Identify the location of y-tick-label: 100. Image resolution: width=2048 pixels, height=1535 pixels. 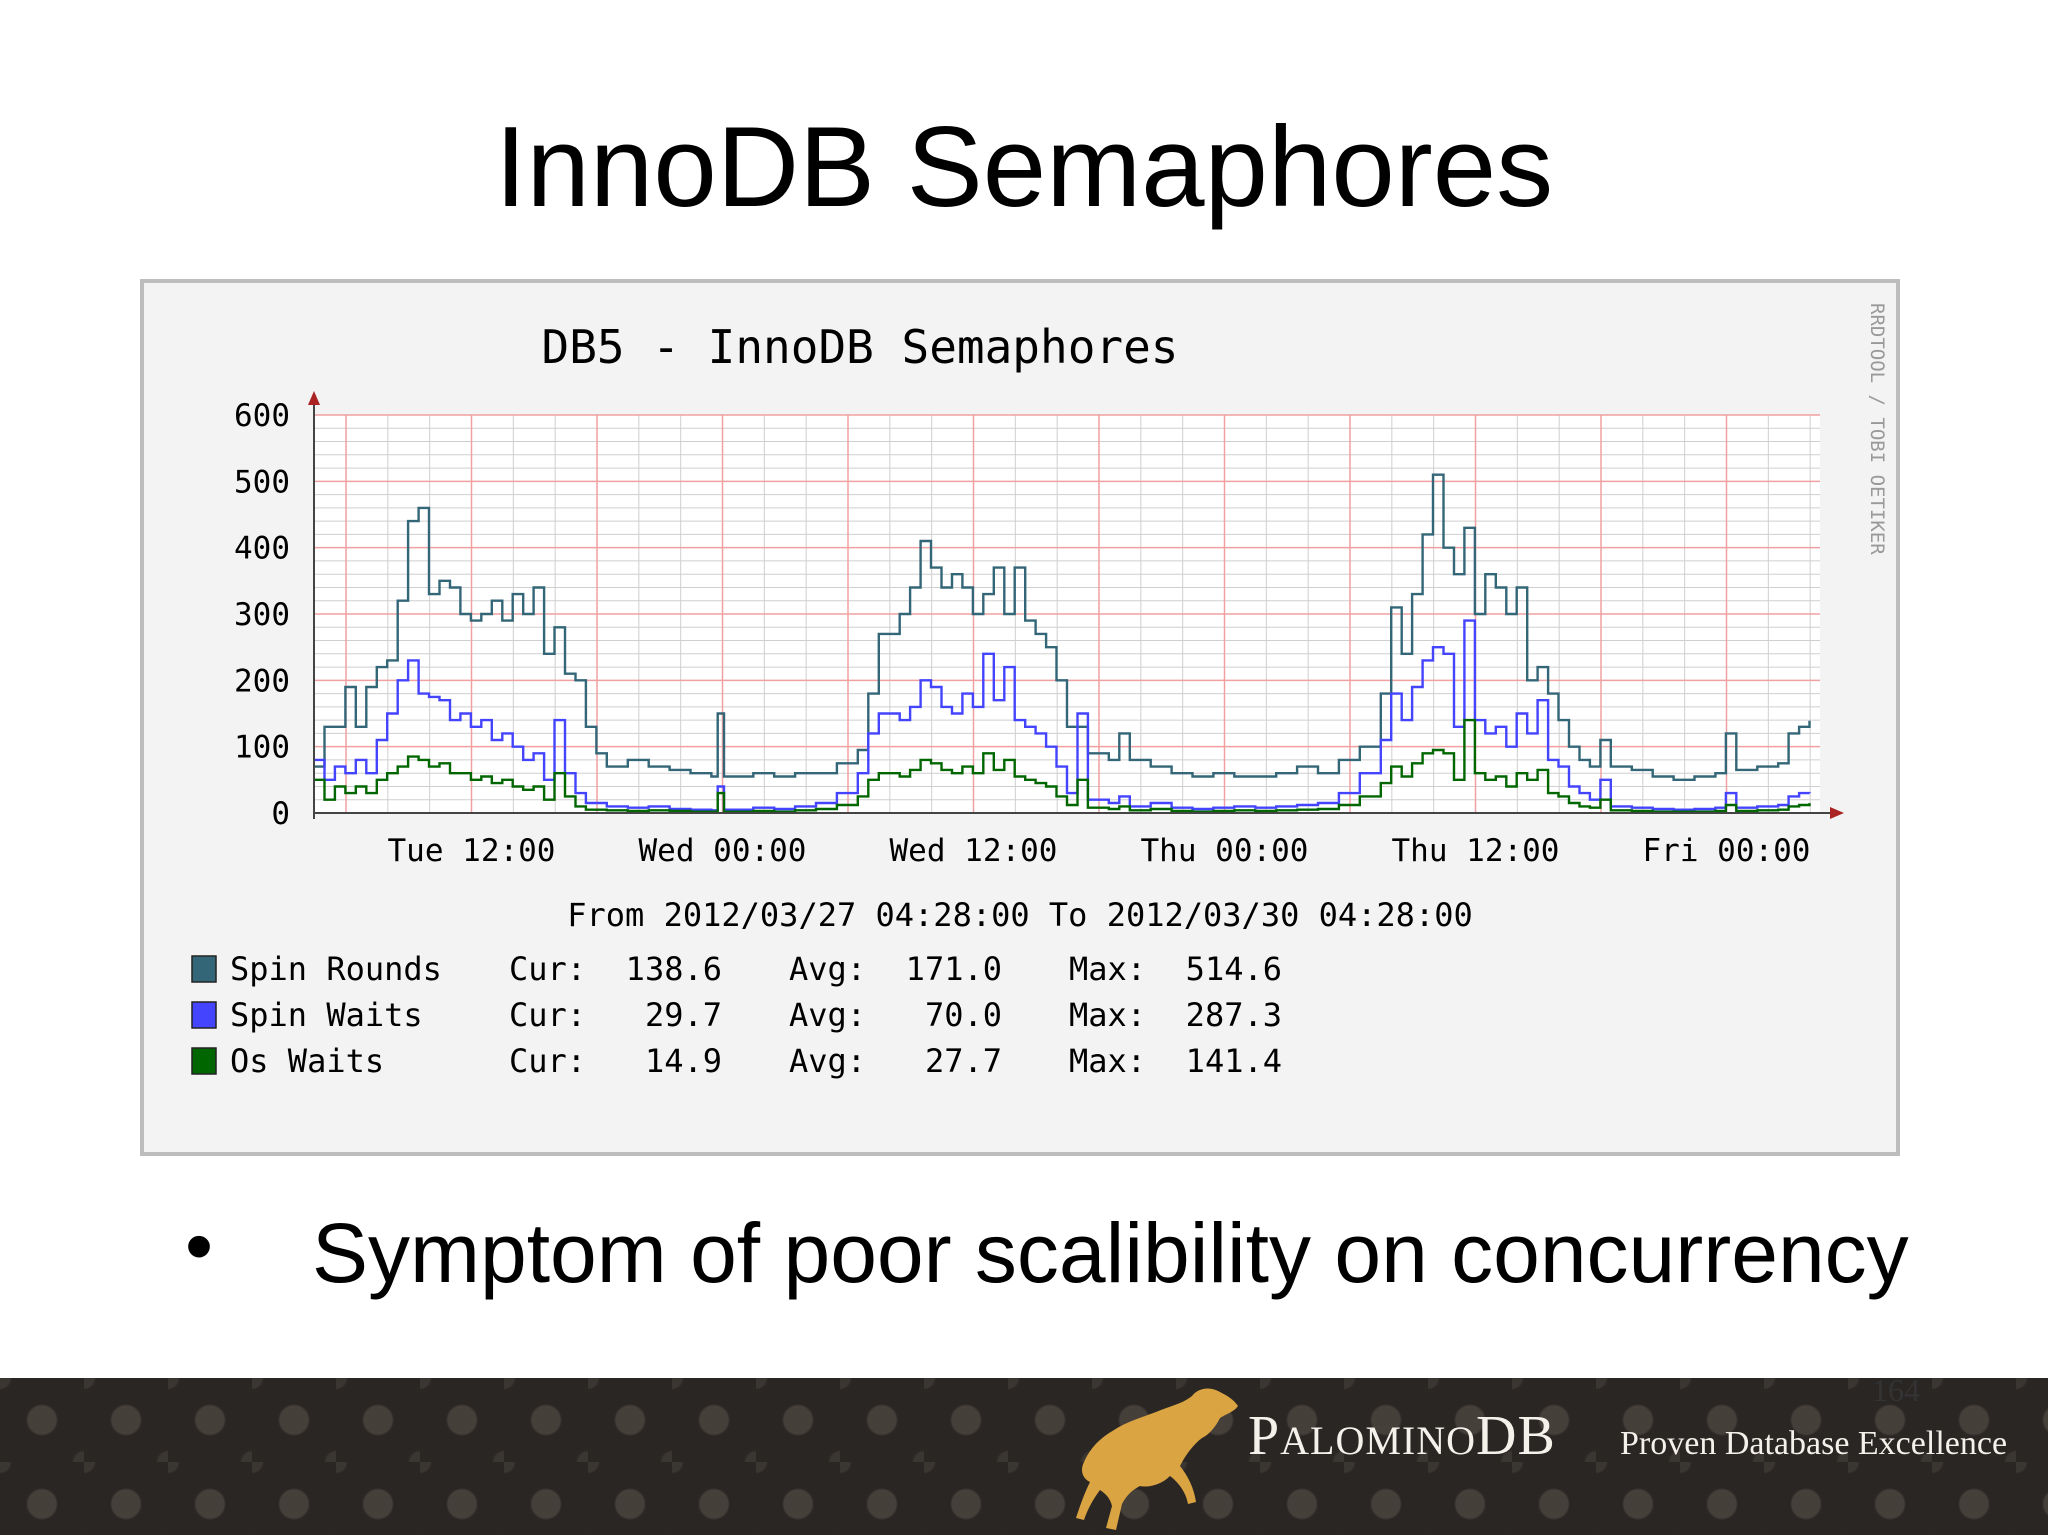
(262, 748).